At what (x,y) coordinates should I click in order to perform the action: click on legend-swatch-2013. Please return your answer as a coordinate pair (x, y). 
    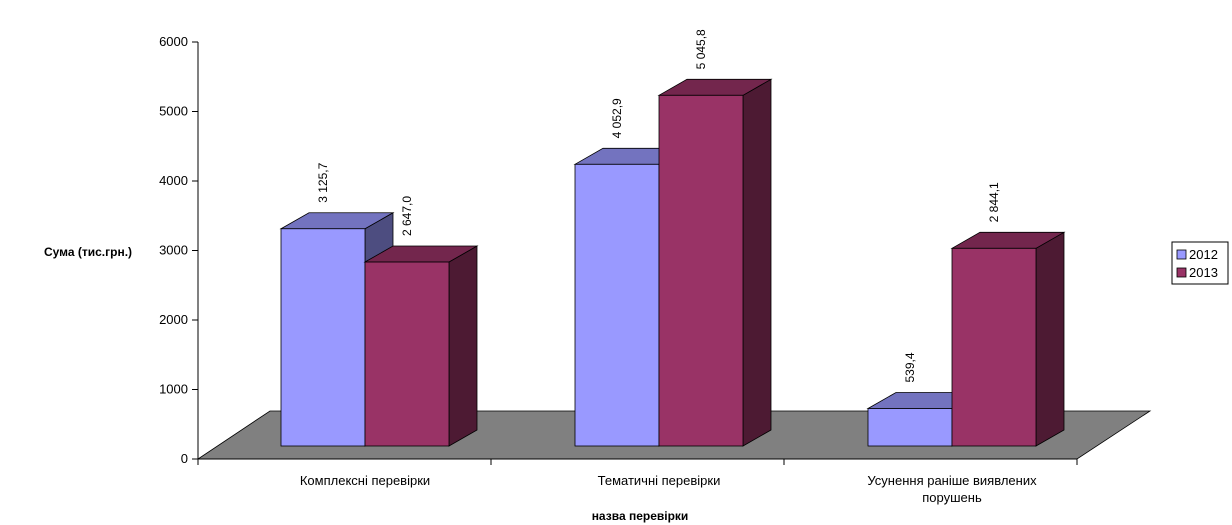
    Looking at the image, I should click on (1181, 272).